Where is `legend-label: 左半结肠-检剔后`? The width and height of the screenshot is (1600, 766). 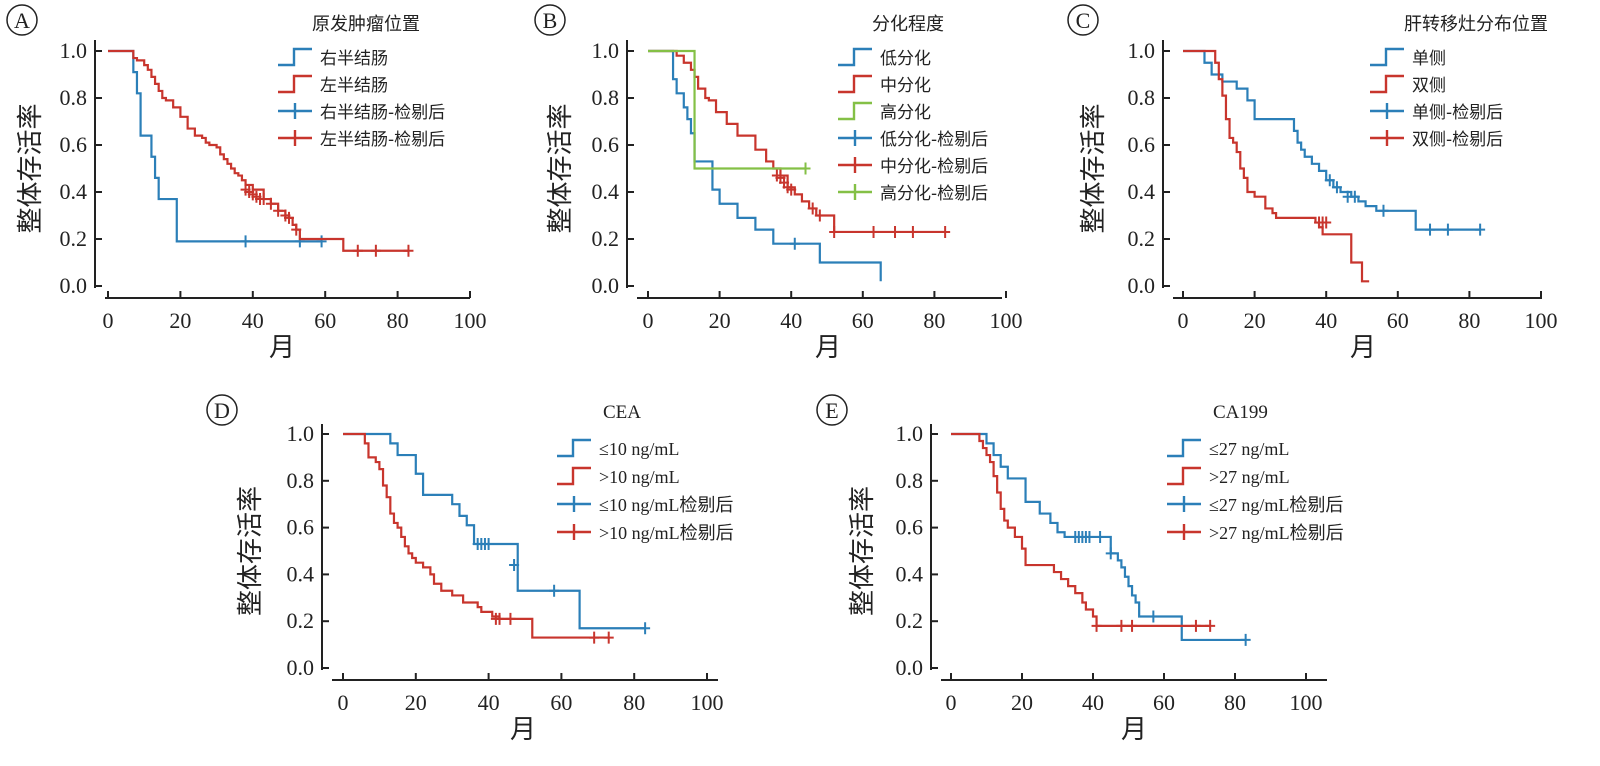
legend-label: 左半结肠-检剔后 is located at coordinates (382, 140).